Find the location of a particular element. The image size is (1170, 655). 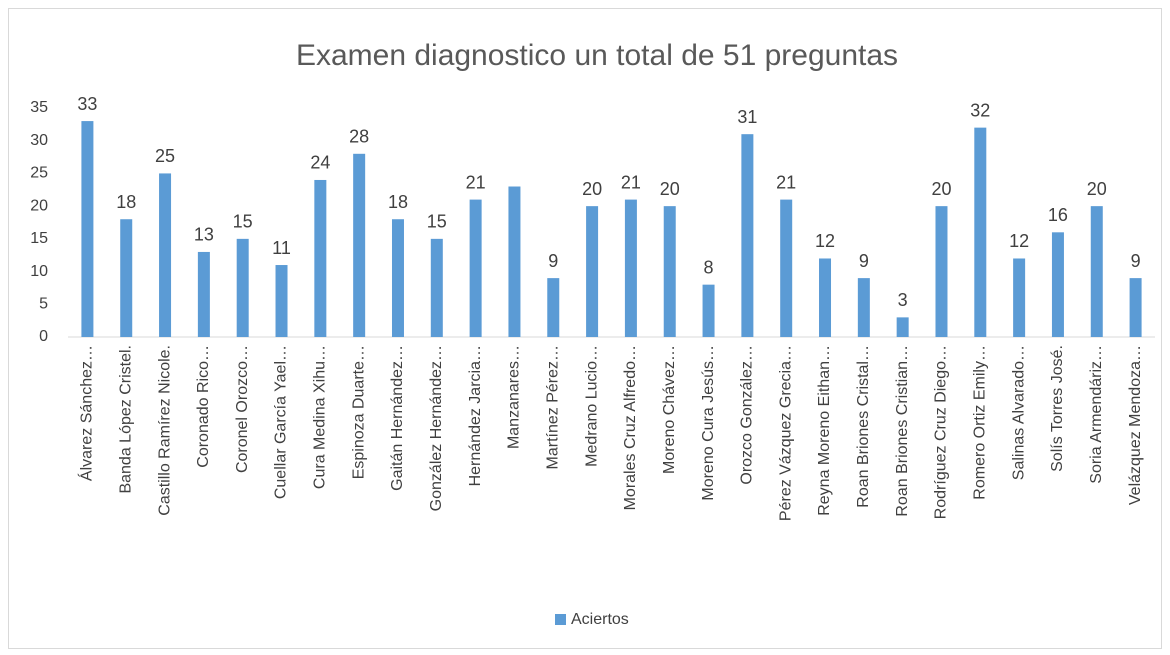

data-label: 28 is located at coordinates (359, 137).